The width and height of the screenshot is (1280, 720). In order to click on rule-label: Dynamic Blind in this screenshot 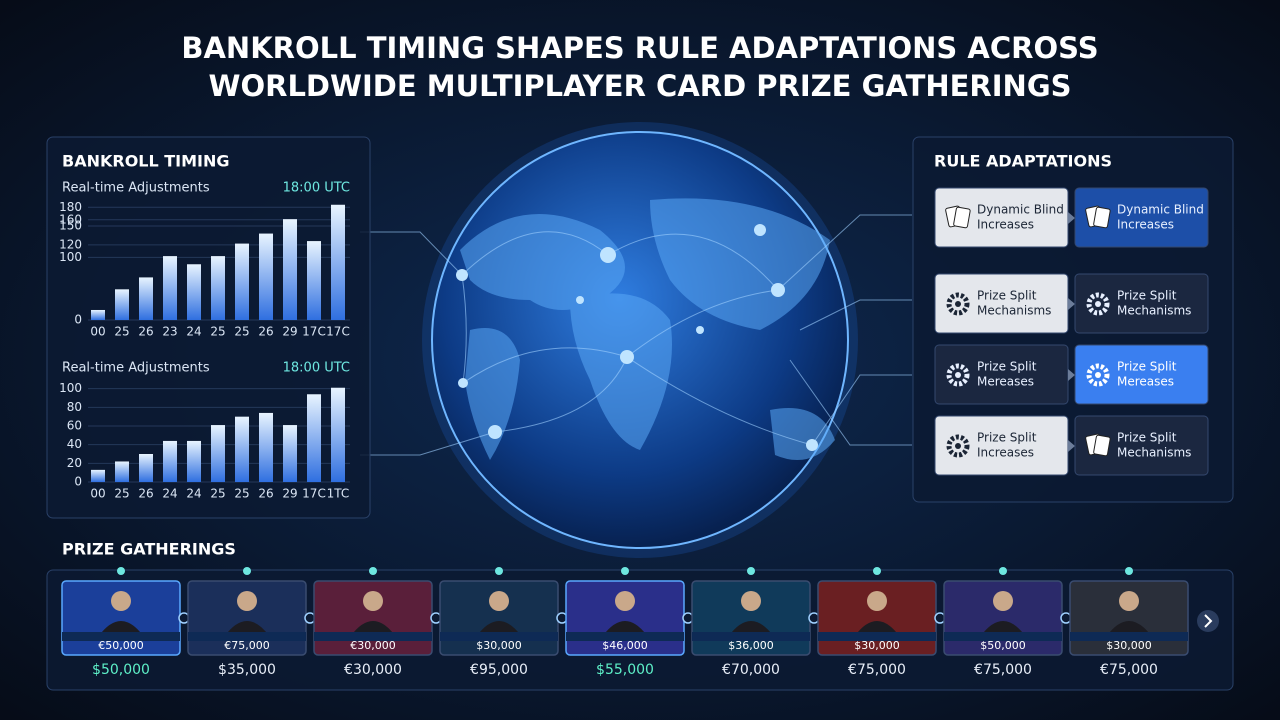, I will do `click(1020, 210)`.